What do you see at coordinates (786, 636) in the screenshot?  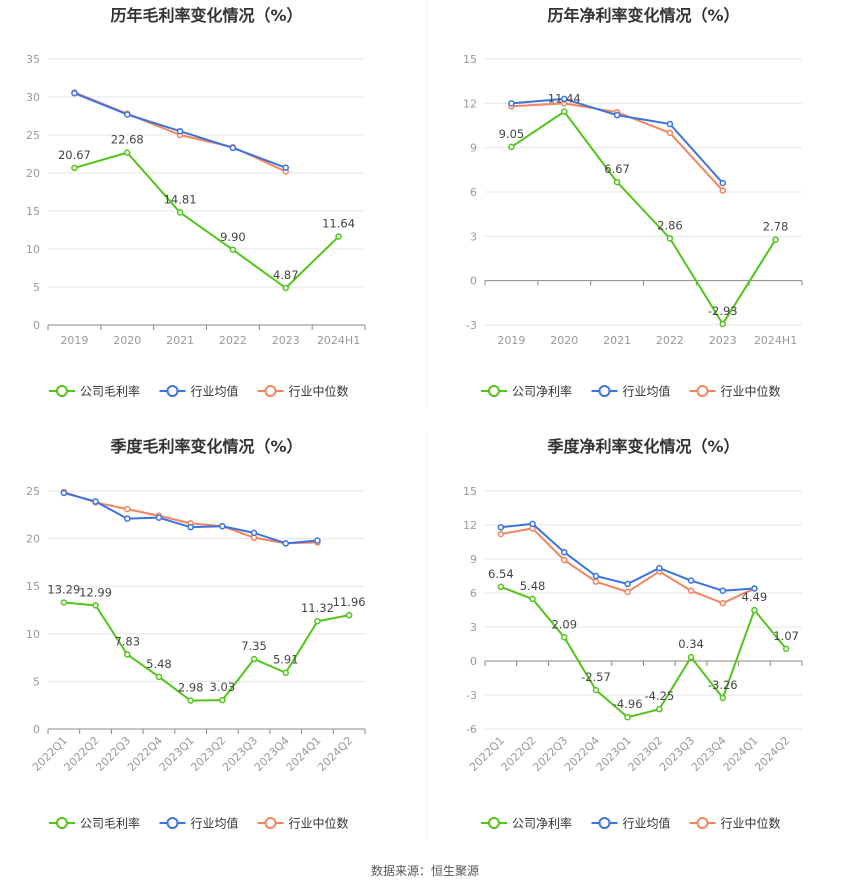 I see `data-label: 1.07` at bounding box center [786, 636].